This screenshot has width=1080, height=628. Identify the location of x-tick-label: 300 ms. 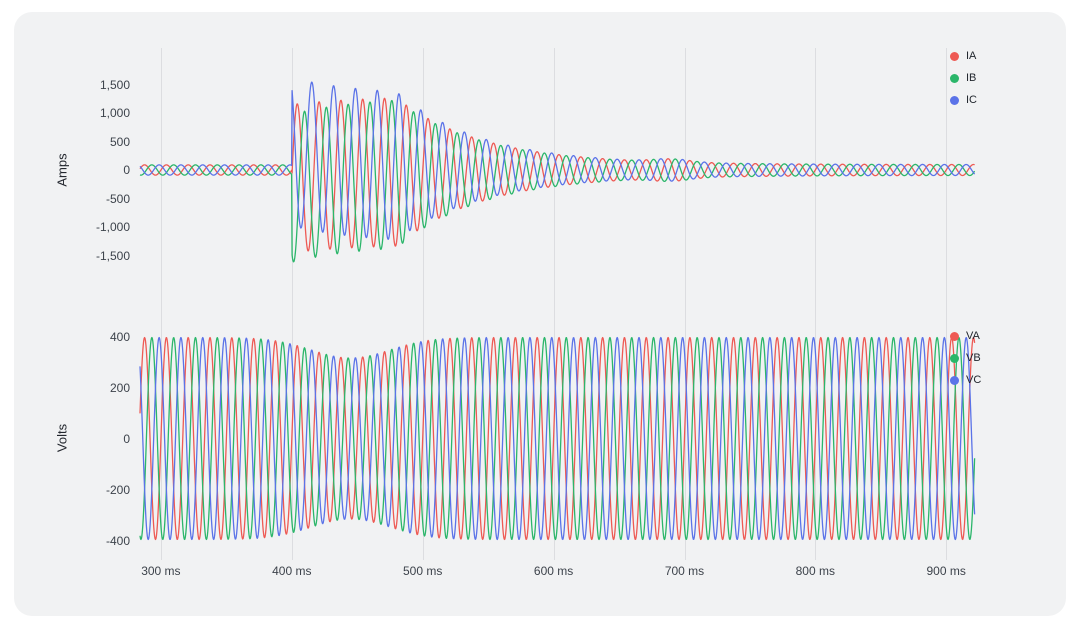
(161, 571).